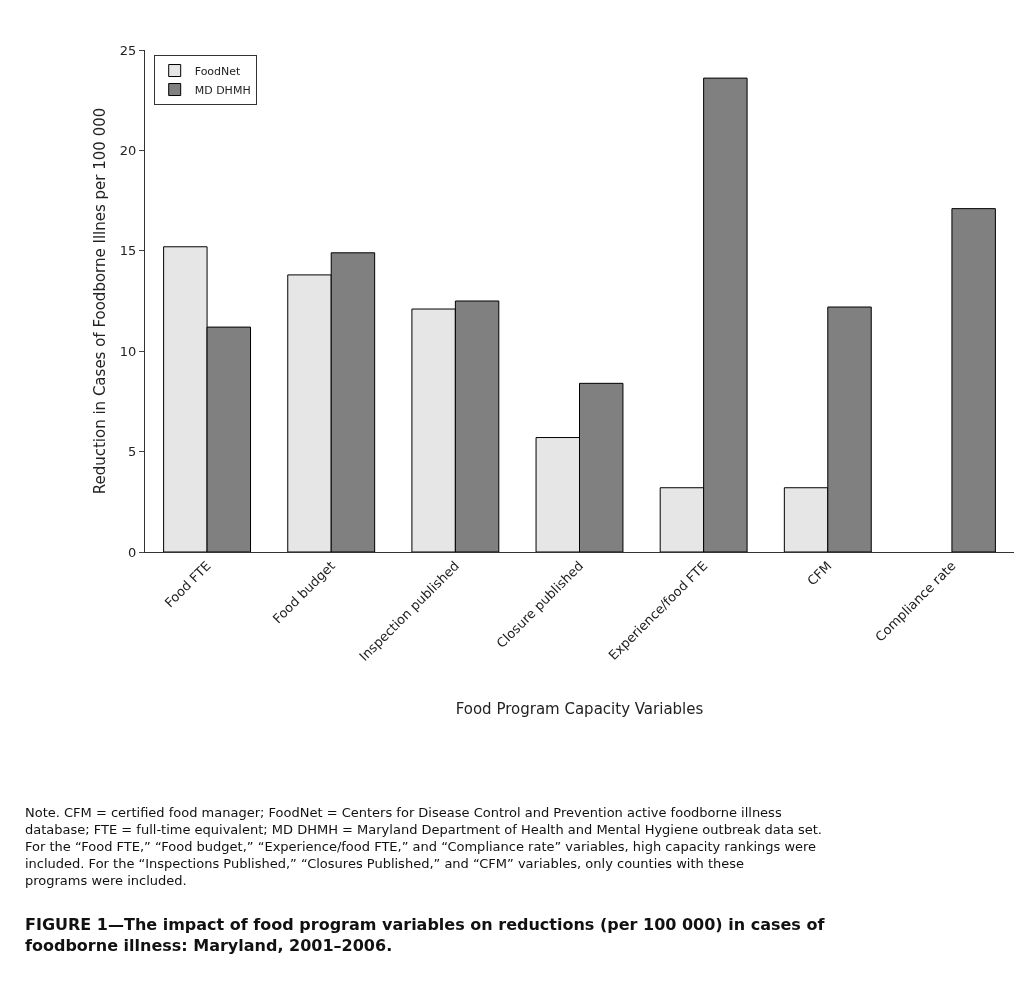  Describe the element at coordinates (128, 351) in the screenshot. I see `y-tick-label: 10` at that location.